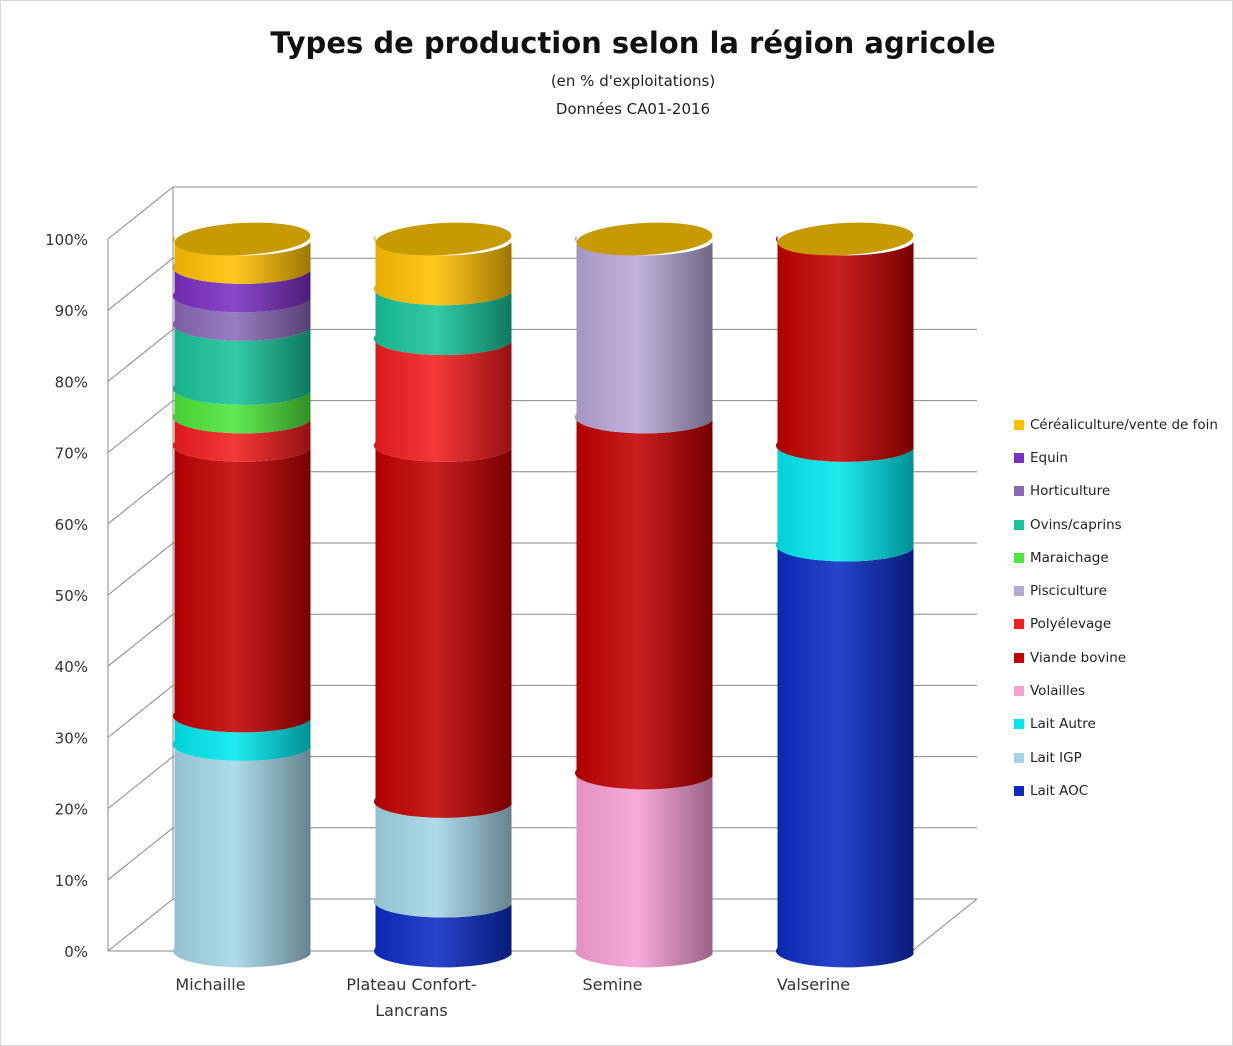 The height and width of the screenshot is (1046, 1233). What do you see at coordinates (1071, 624) in the screenshot?
I see `legend-label: Polyélevage` at bounding box center [1071, 624].